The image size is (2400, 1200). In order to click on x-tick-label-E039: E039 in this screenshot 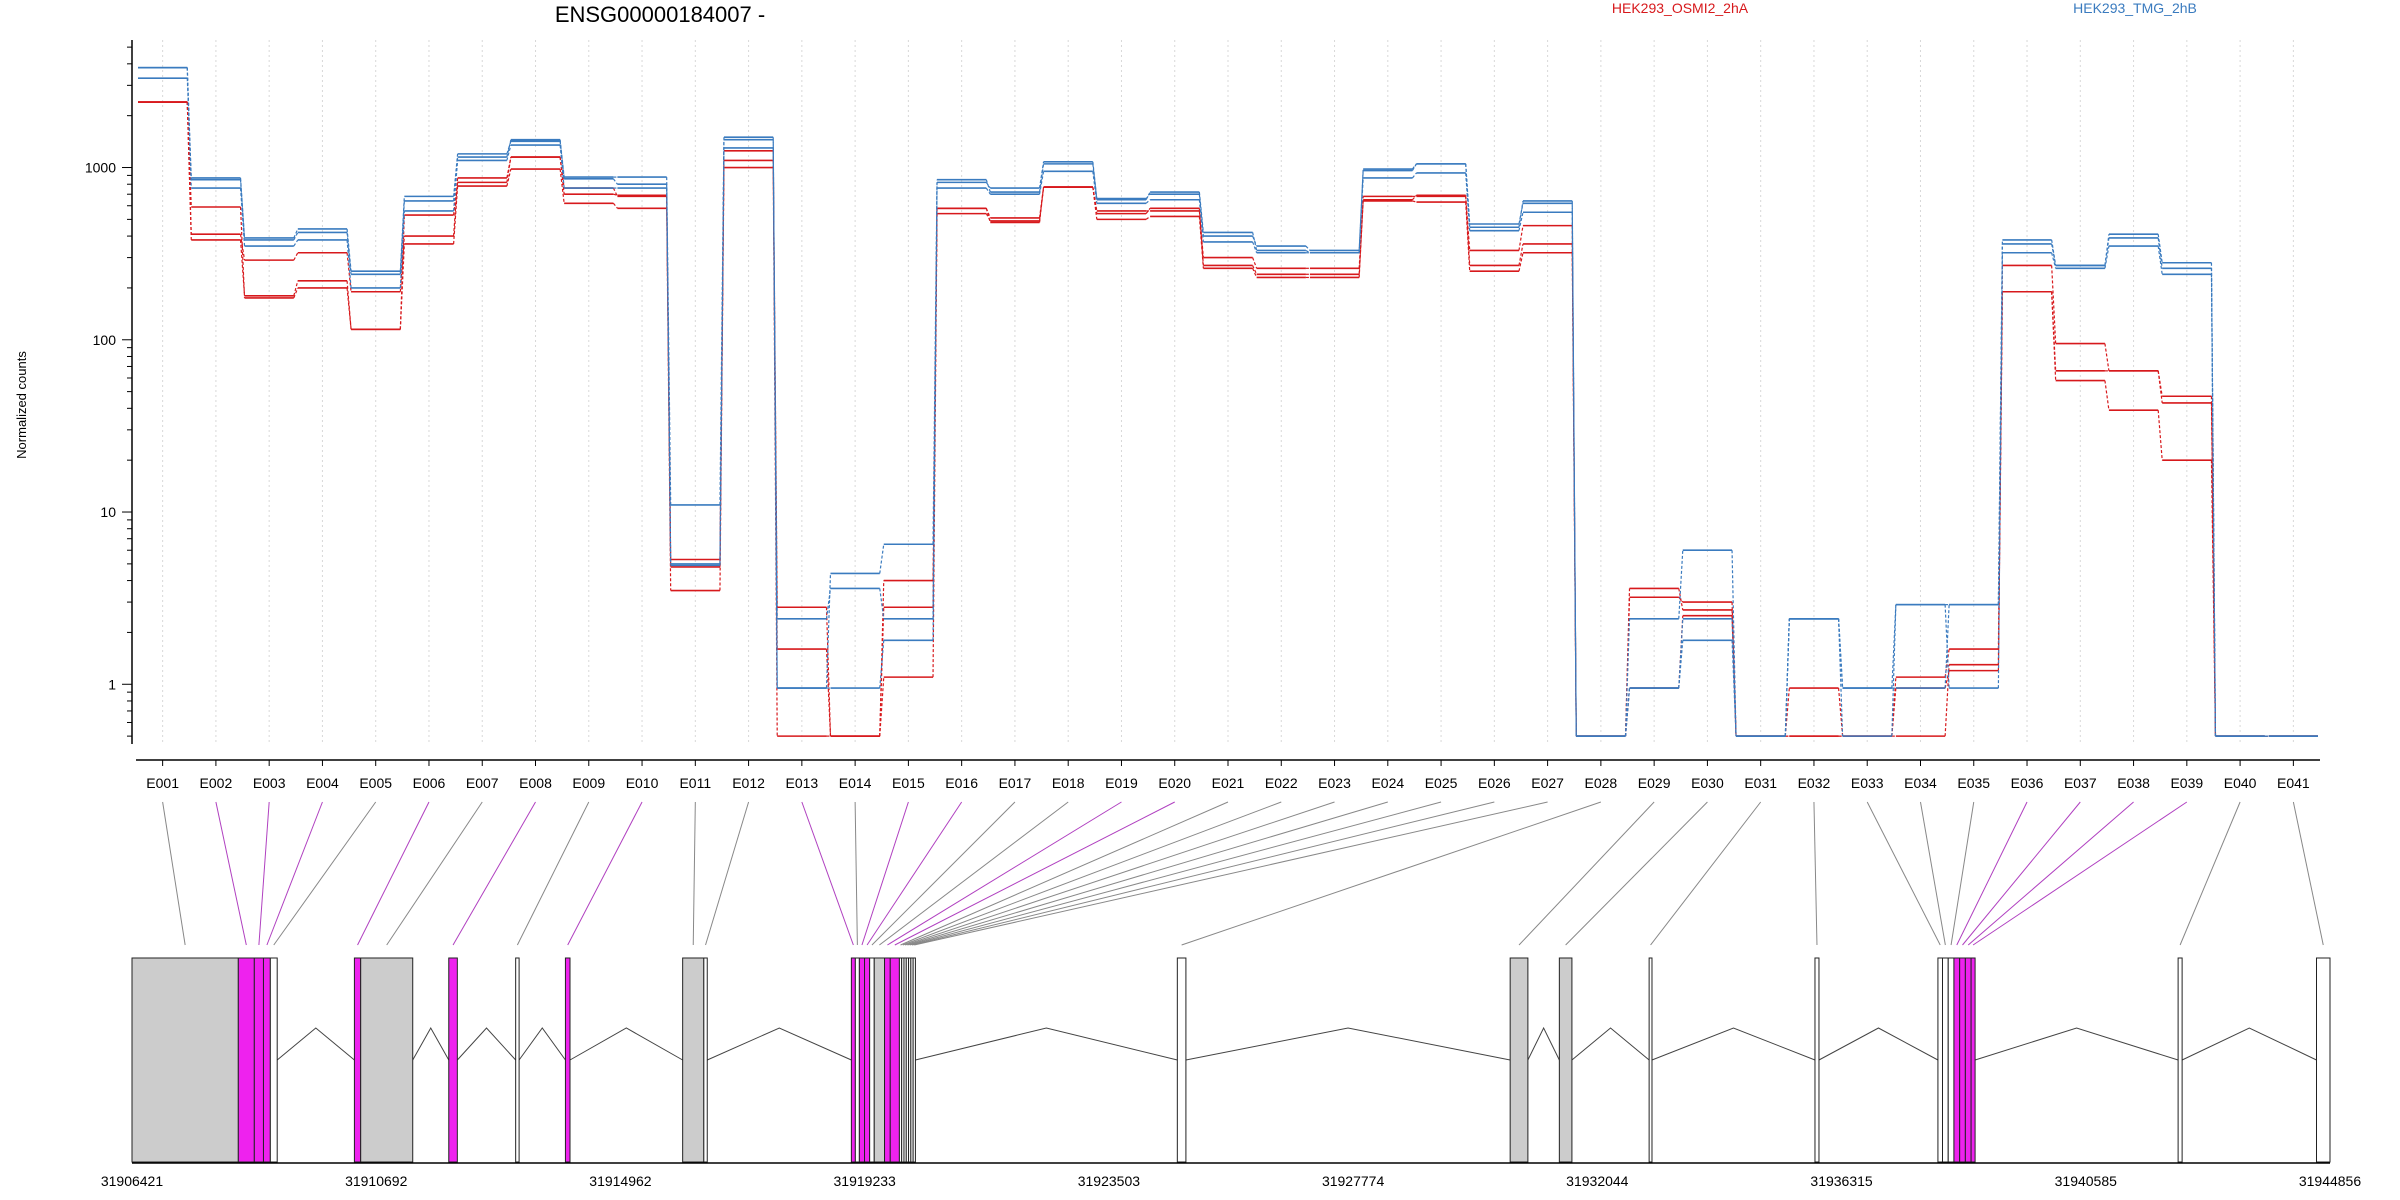, I will do `click(2186, 783)`.